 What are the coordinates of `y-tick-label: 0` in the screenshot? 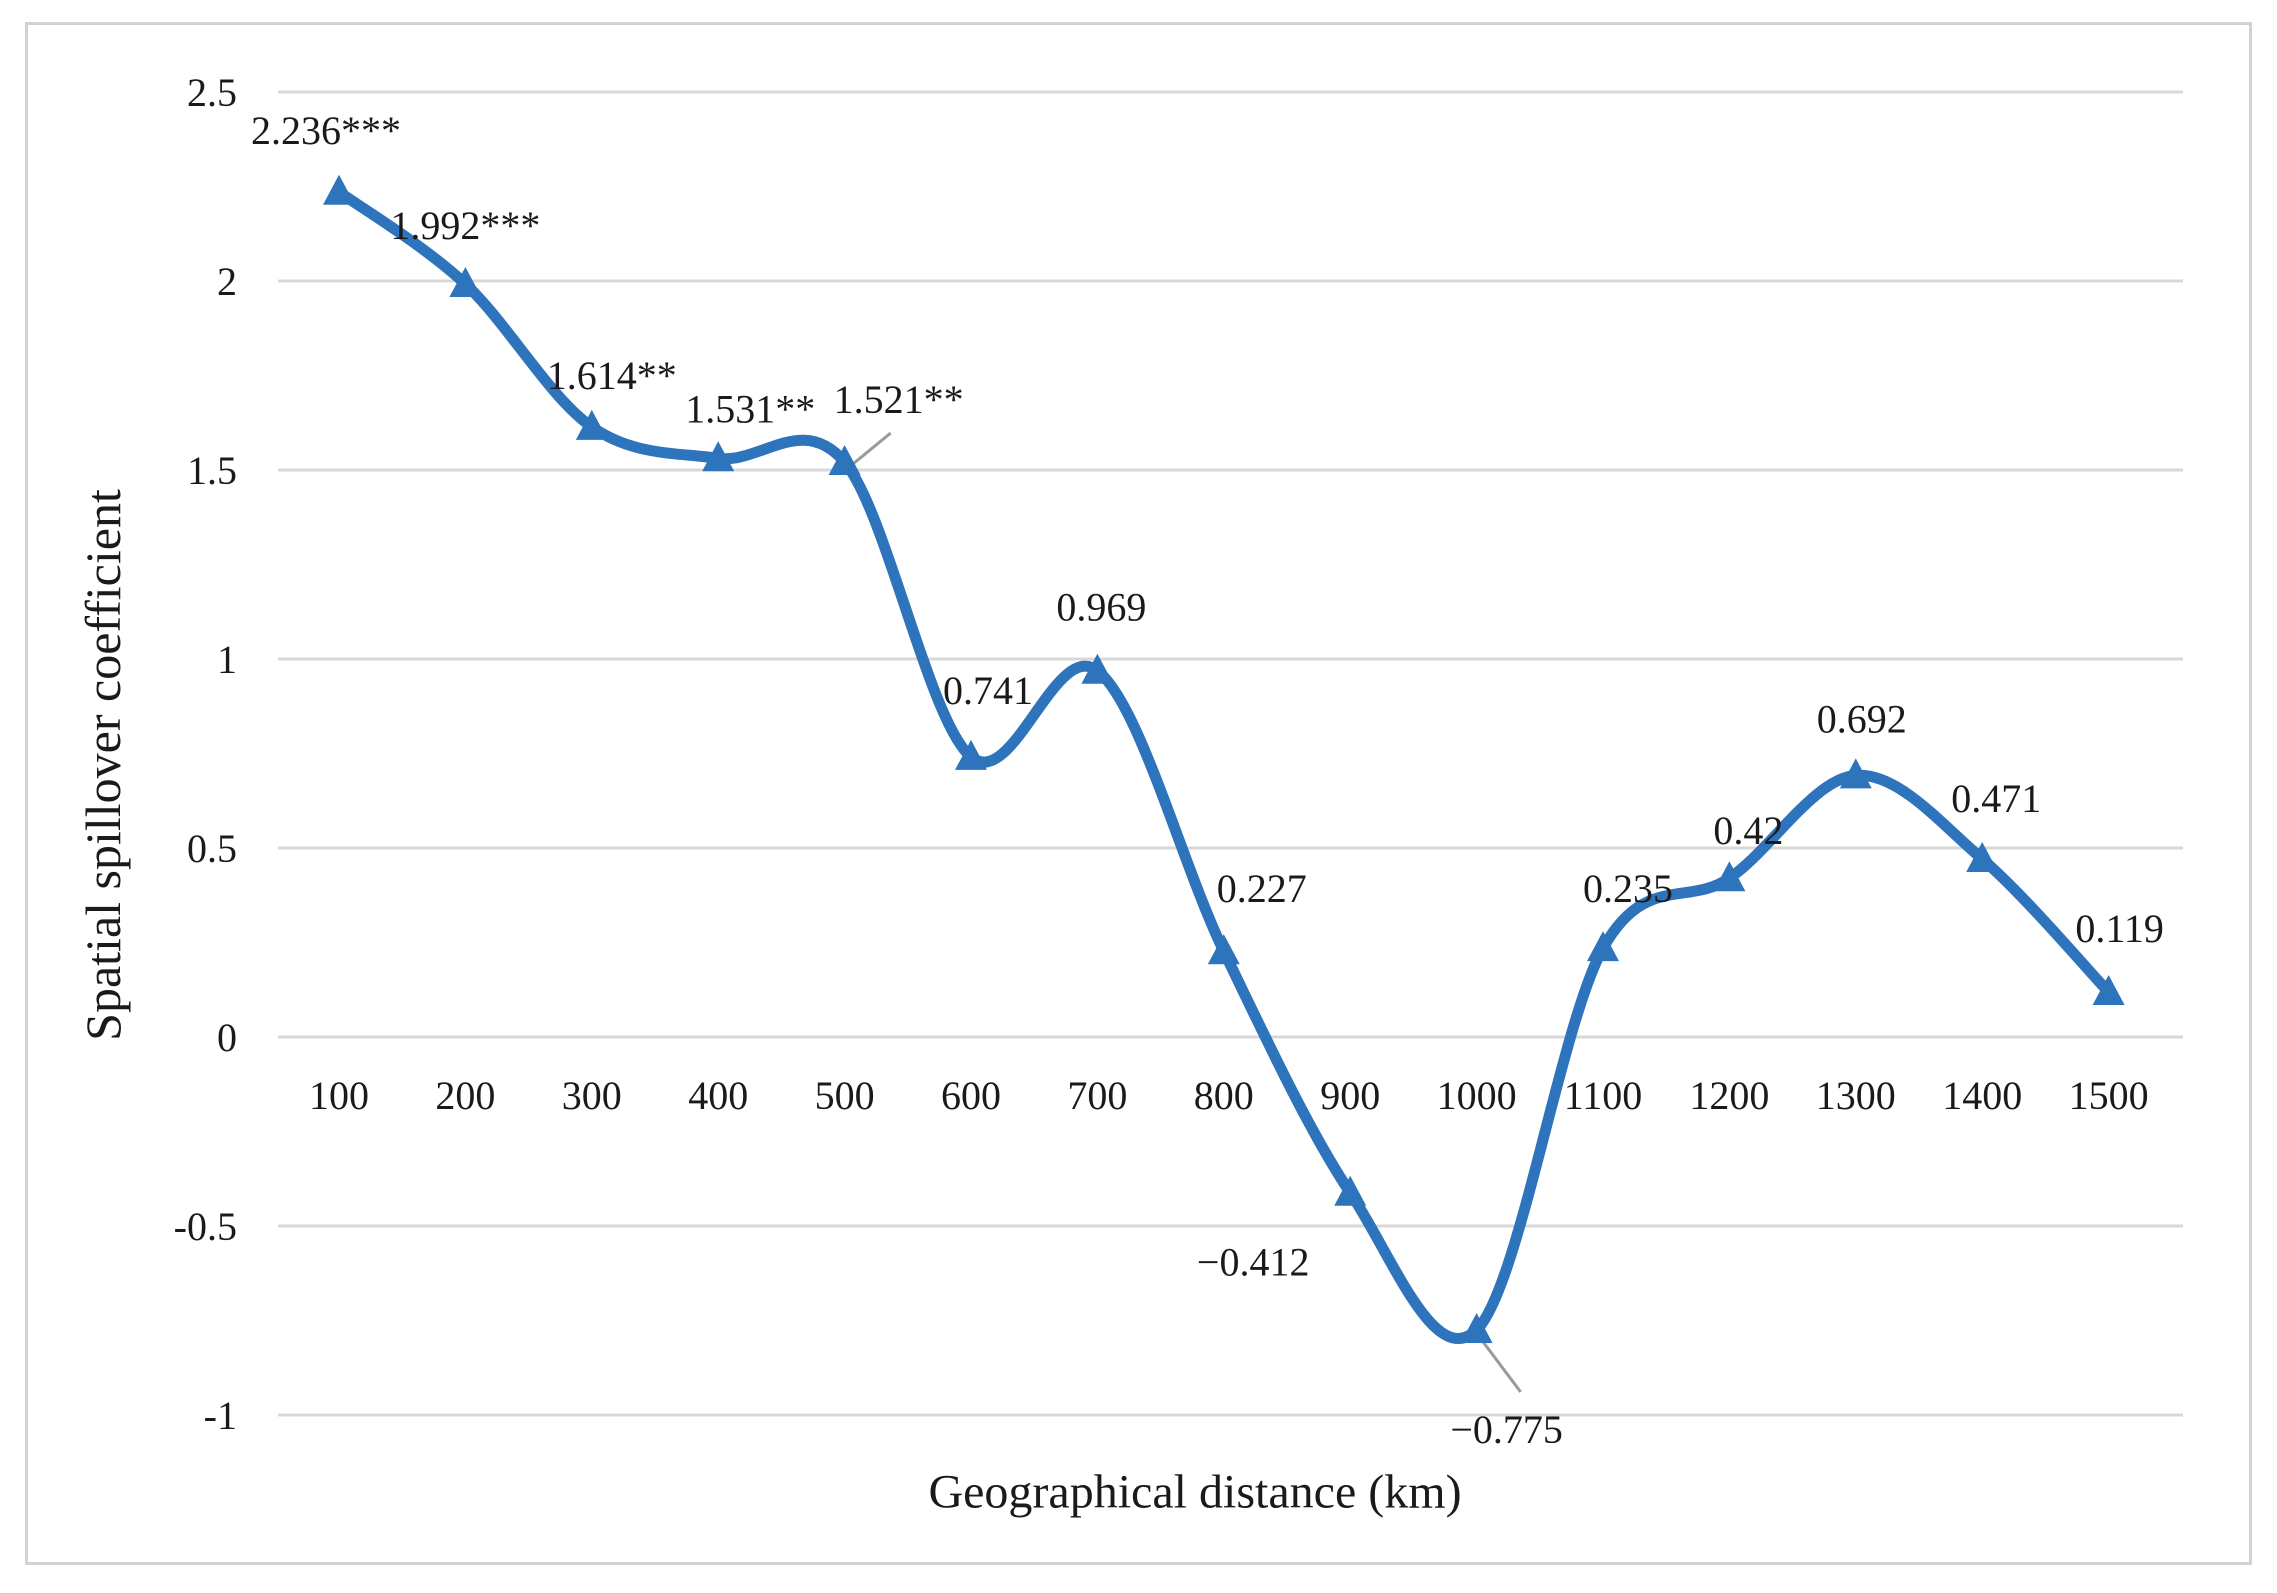 It's located at (227, 1037).